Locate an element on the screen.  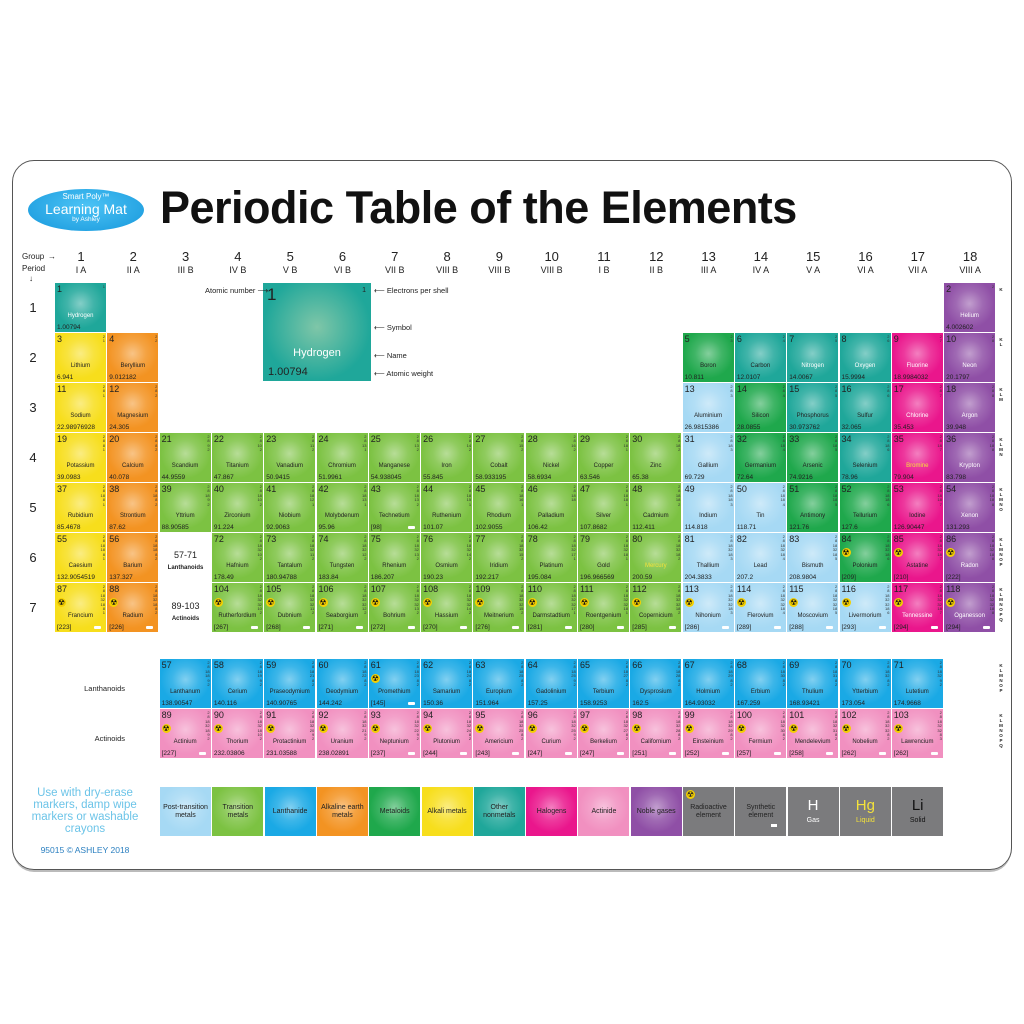
element-copernicium: 112 2 8 18 32 32 18 2 Copernicium [285] ☢ is located at coordinates (656, 607).